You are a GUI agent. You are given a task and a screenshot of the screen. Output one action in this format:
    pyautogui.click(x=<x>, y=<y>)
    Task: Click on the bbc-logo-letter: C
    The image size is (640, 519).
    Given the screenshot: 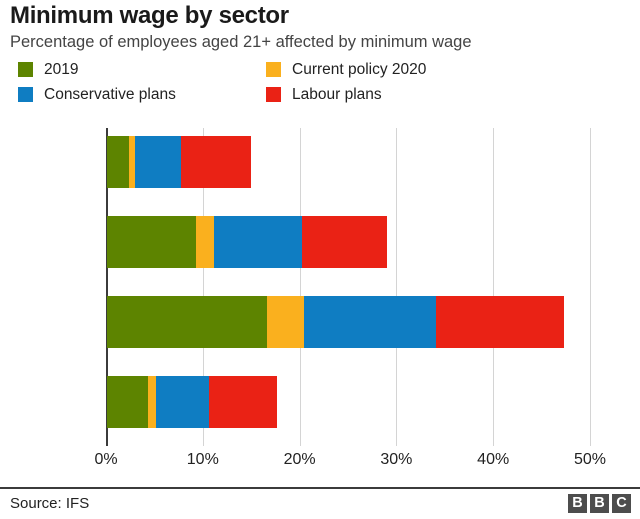 What is the action you would take?
    pyautogui.click(x=621, y=503)
    